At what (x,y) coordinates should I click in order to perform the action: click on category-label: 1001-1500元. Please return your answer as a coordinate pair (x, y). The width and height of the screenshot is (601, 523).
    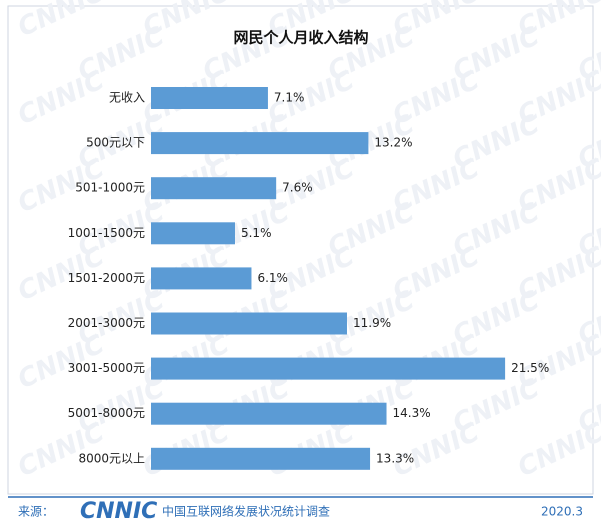
    Looking at the image, I should click on (106, 233).